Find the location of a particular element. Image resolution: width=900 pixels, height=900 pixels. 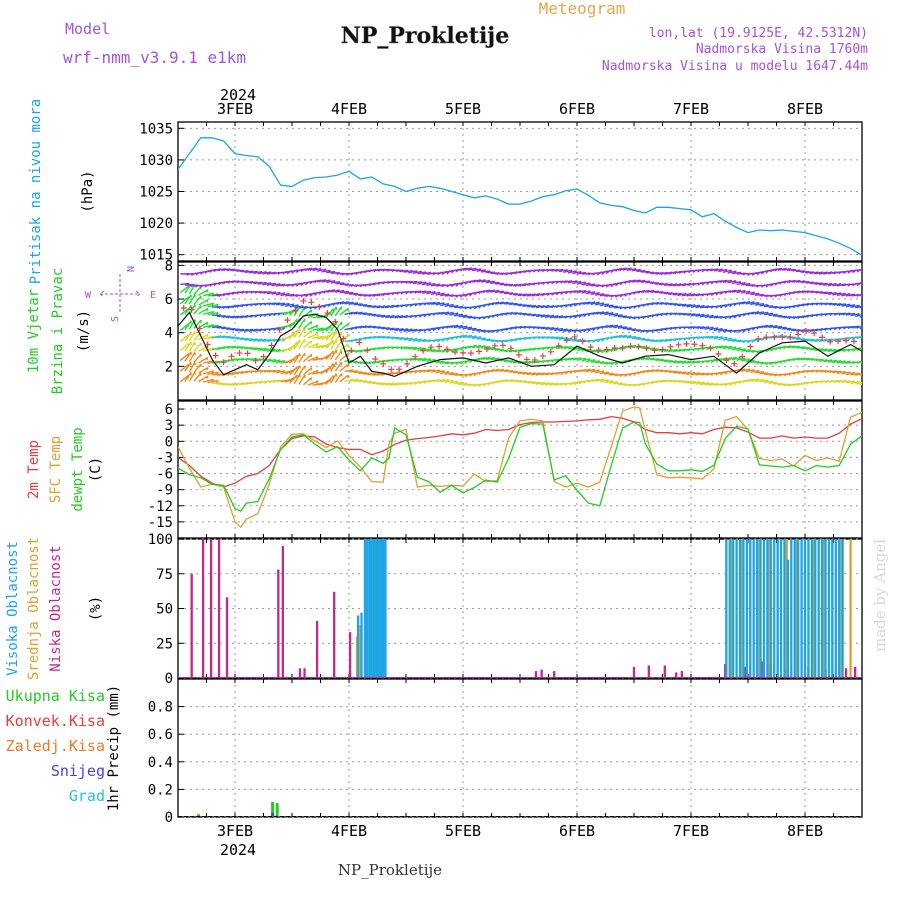

y-tick-label: 0.4 is located at coordinates (160, 763).